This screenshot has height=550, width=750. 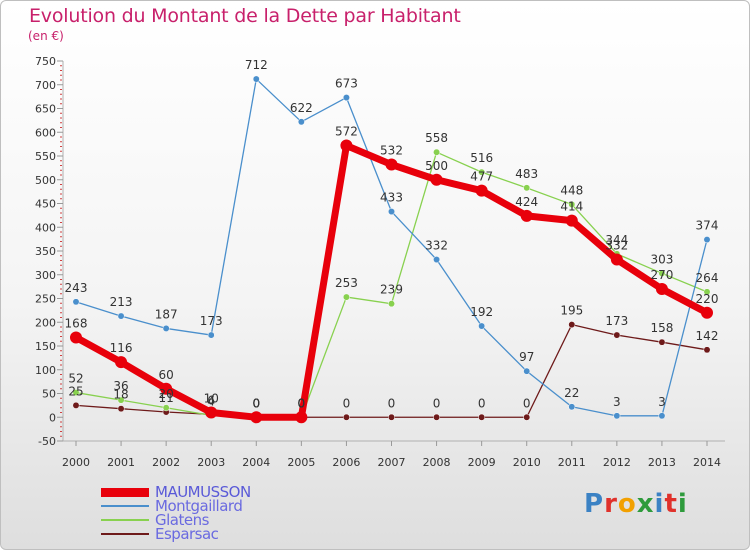 What do you see at coordinates (45, 227) in the screenshot?
I see `y-tick-label: 400` at bounding box center [45, 227].